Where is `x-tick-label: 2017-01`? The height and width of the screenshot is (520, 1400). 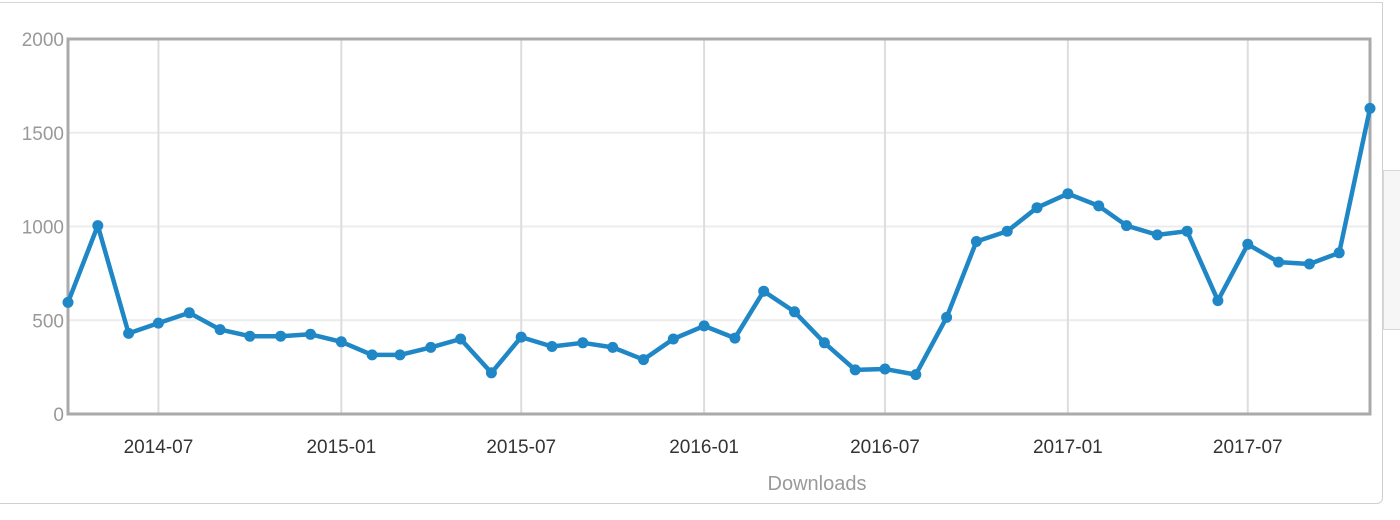 x-tick-label: 2017-01 is located at coordinates (1068, 447).